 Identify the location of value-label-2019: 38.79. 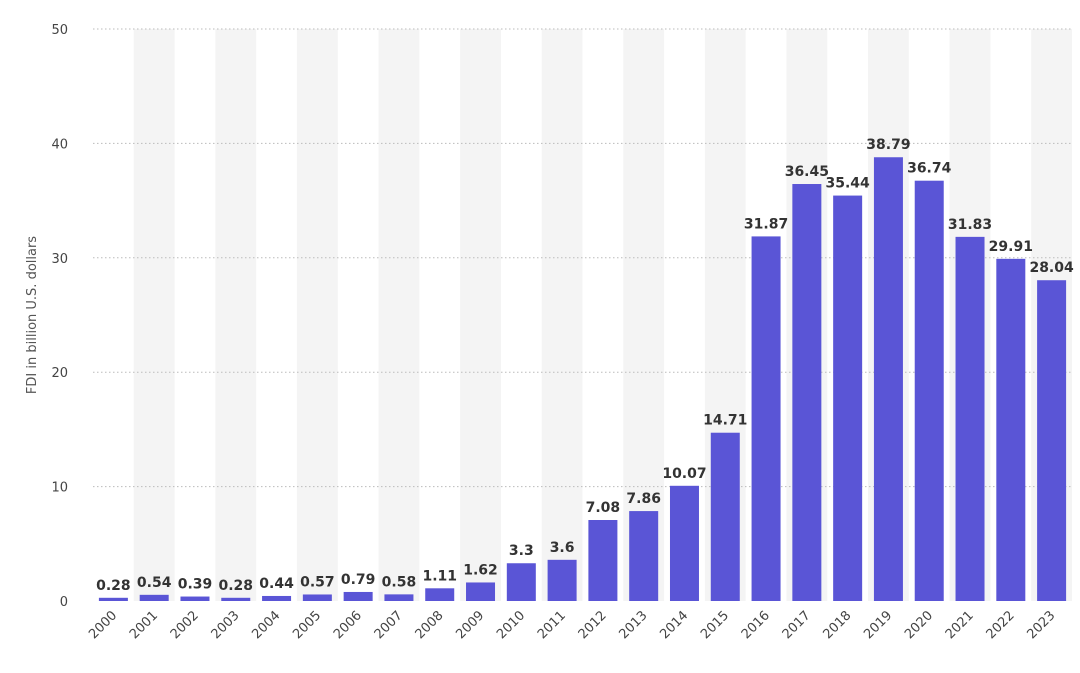
(888, 145).